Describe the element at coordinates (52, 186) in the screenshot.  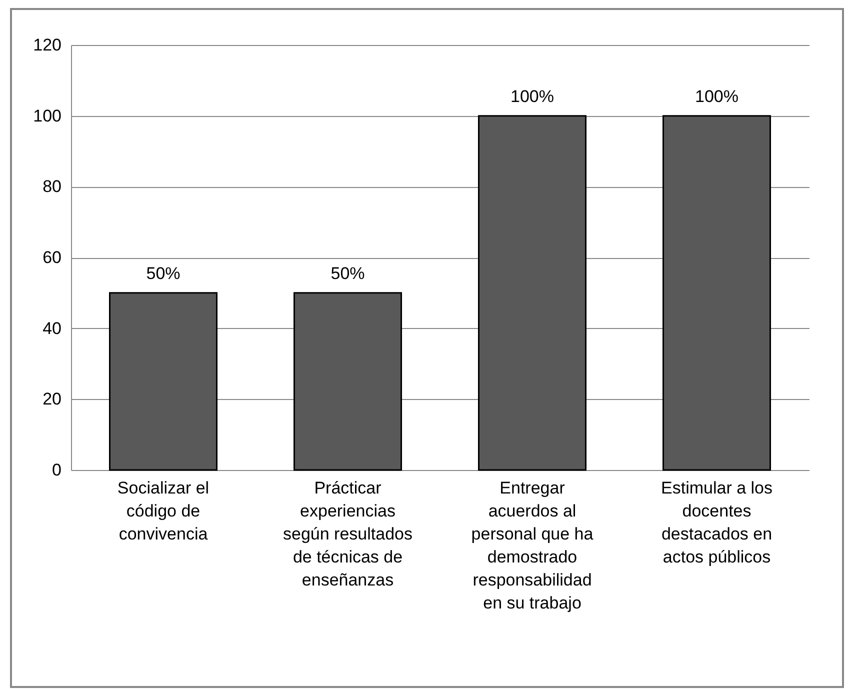
I see `y-tick-label: 80` at that location.